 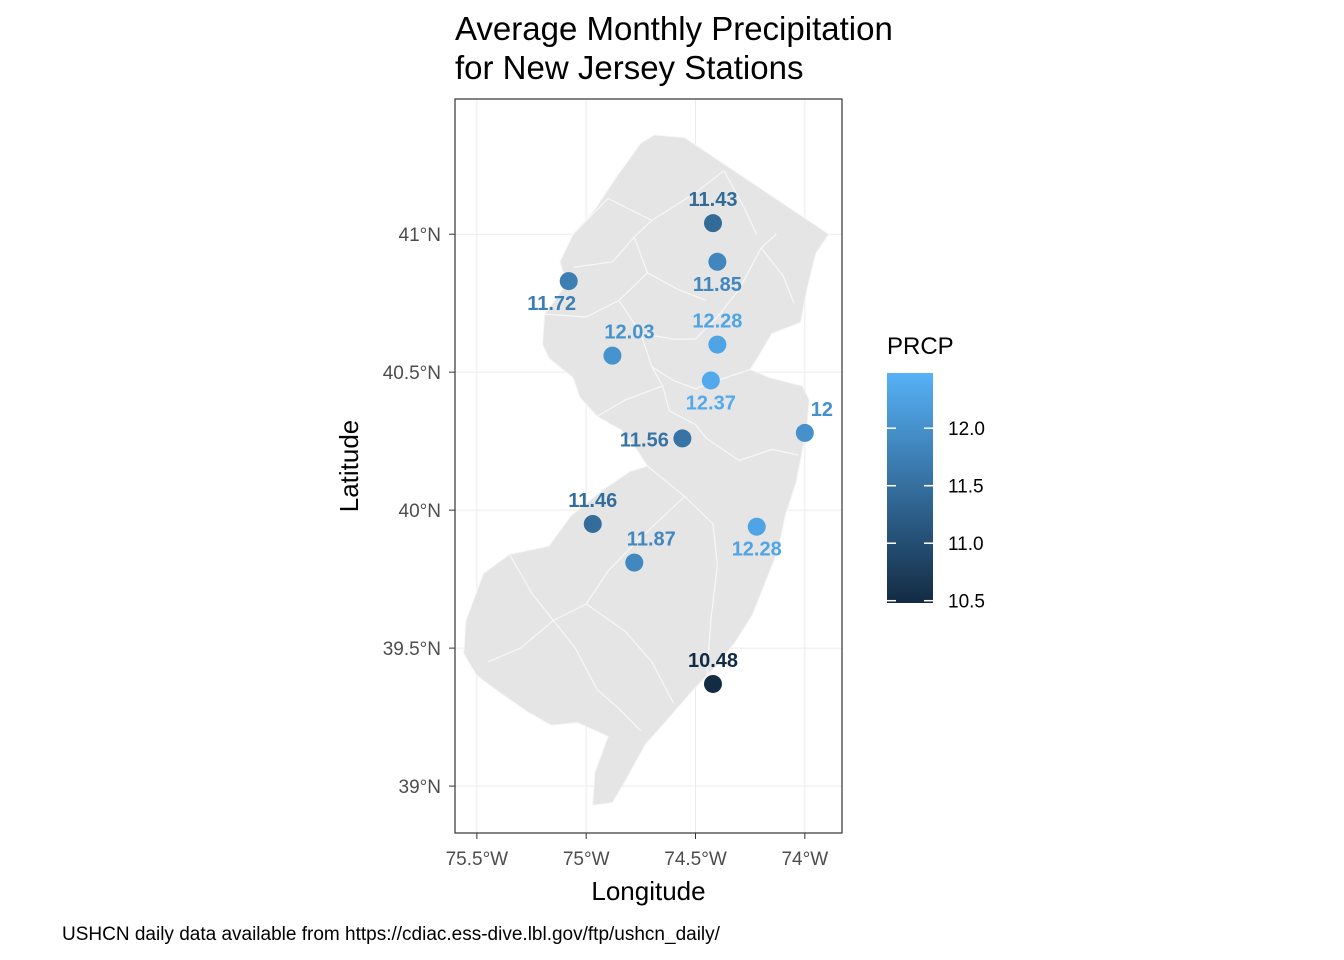 I want to click on station-value-label: 11.43, so click(x=713, y=200).